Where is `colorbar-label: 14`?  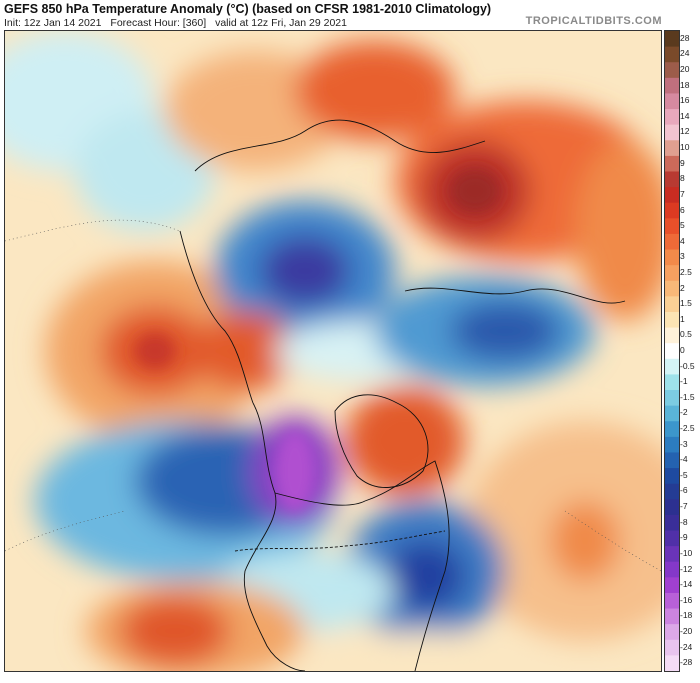
colorbar-label: 14 is located at coordinates (685, 115).